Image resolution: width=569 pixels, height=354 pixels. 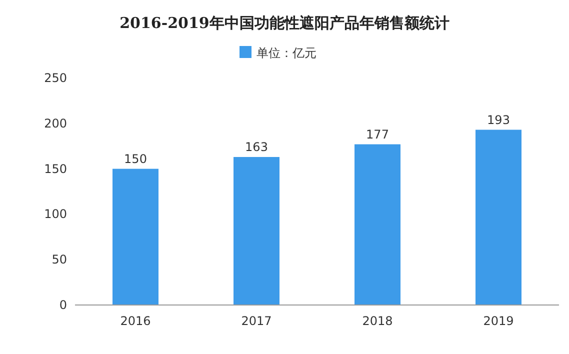 What do you see at coordinates (59, 259) in the screenshot?
I see `y-tick-label: 50` at bounding box center [59, 259].